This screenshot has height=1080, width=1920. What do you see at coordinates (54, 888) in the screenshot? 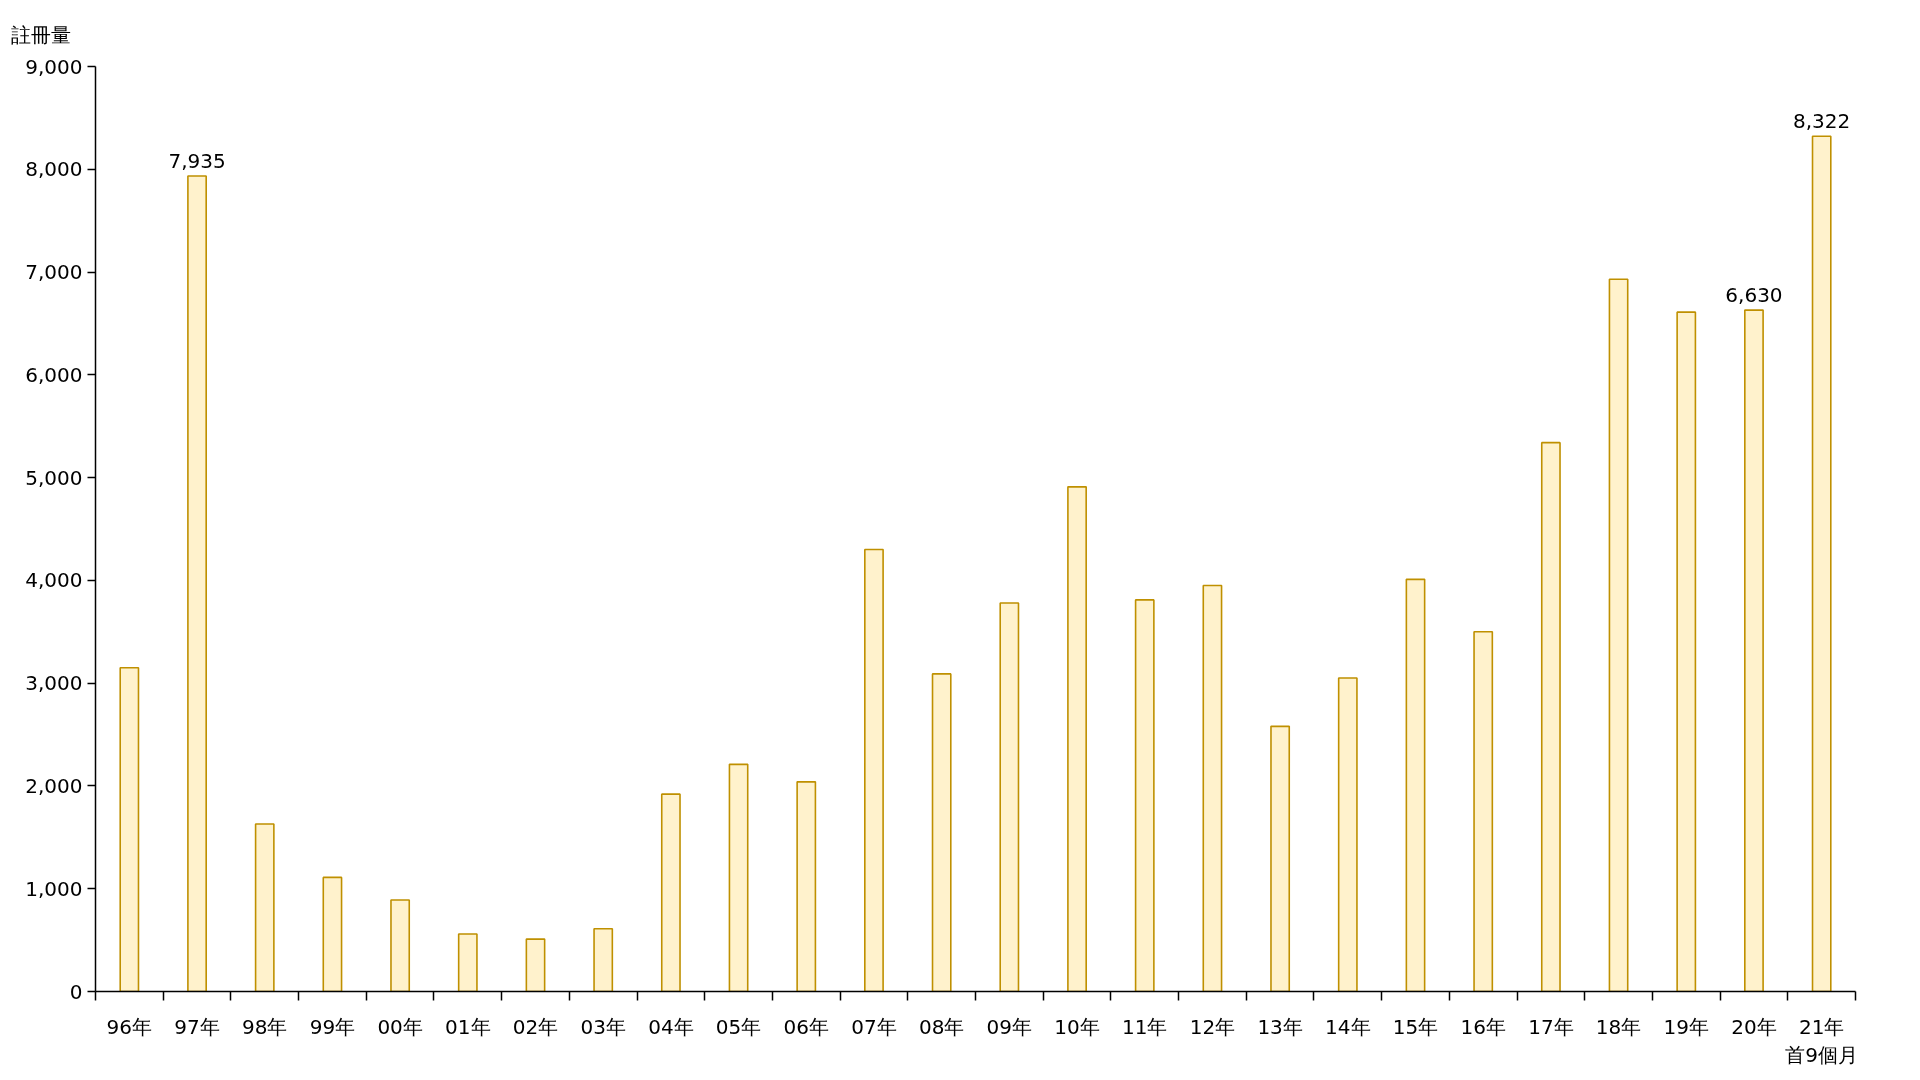
I see `y-tick-label: 1,000` at bounding box center [54, 888].